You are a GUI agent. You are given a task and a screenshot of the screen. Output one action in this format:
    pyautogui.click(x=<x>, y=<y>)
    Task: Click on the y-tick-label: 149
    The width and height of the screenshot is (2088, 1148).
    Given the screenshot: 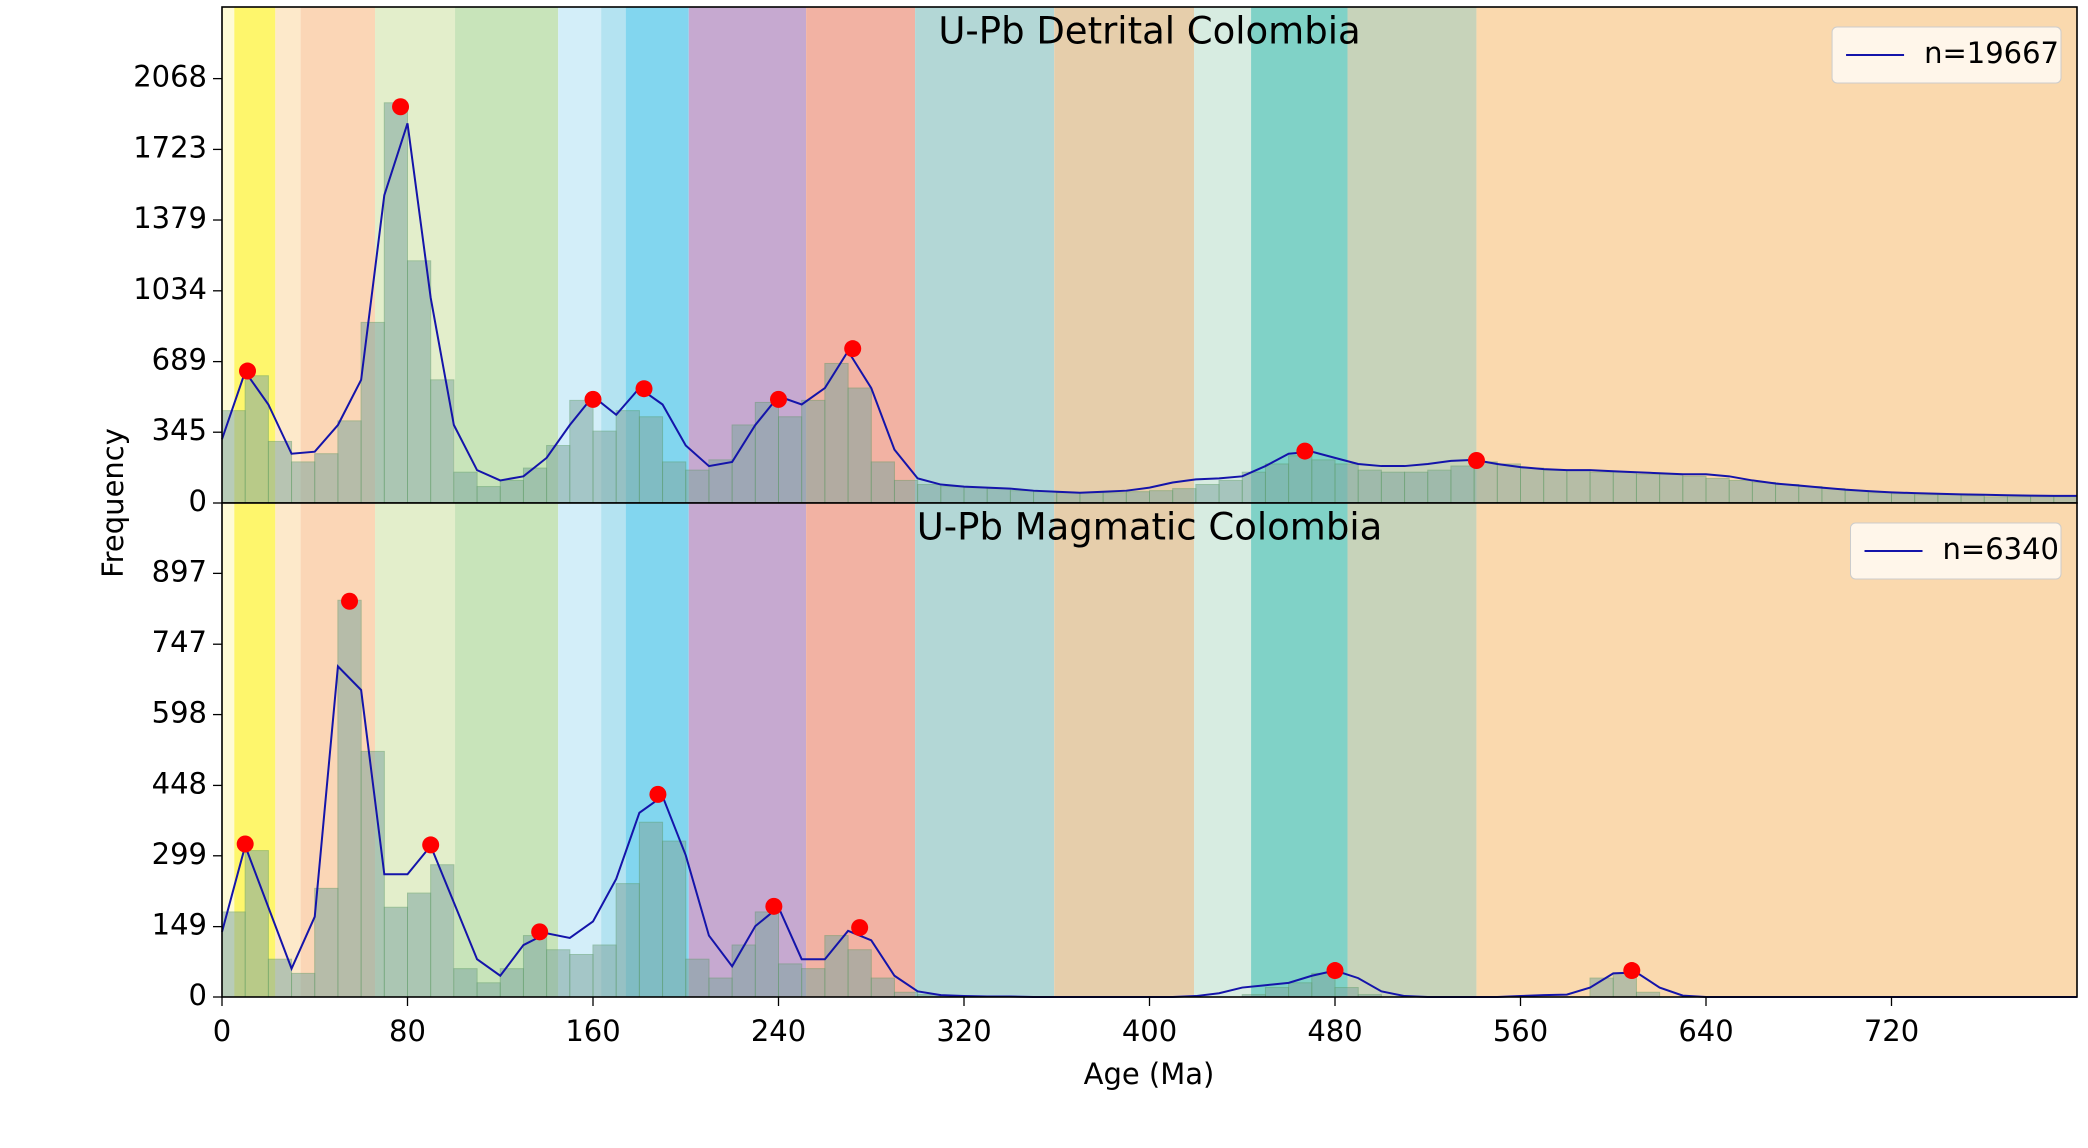 What is the action you would take?
    pyautogui.click(x=179, y=925)
    